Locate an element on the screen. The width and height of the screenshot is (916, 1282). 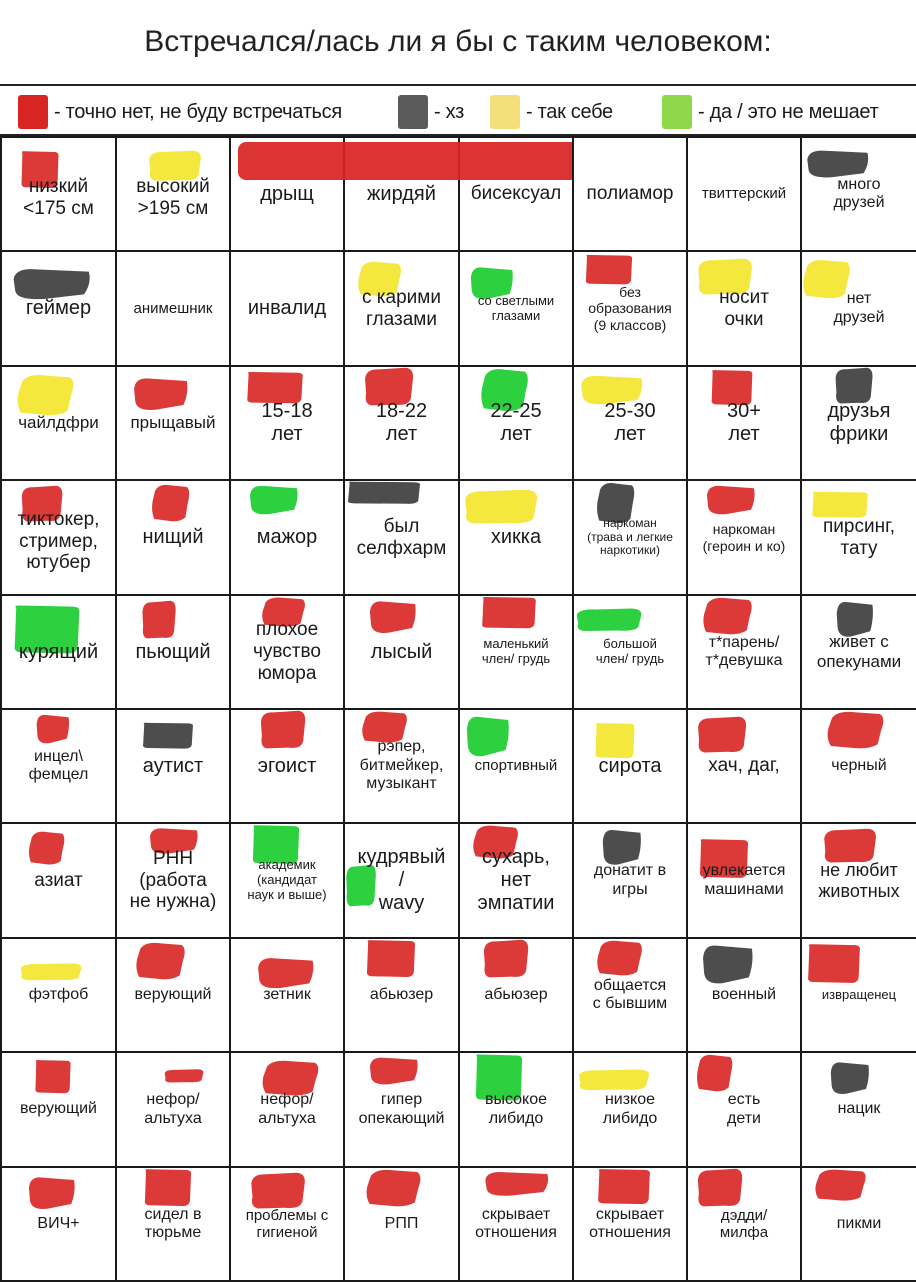
bingo-cell: увлекается машинами is located at coordinates (744, 880).